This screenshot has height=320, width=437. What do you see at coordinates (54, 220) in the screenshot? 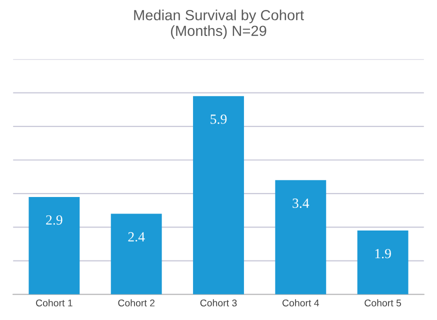
I see `data-label: 2.9` at bounding box center [54, 220].